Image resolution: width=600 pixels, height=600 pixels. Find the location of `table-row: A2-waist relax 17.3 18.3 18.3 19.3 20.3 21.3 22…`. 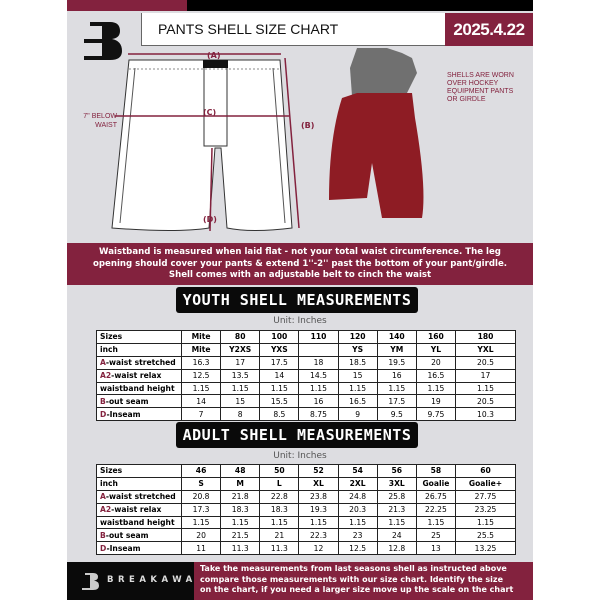

table-row: A2-waist relax 17.3 18.3 18.3 19.3 20.3 21.3 22… is located at coordinates (306, 509).